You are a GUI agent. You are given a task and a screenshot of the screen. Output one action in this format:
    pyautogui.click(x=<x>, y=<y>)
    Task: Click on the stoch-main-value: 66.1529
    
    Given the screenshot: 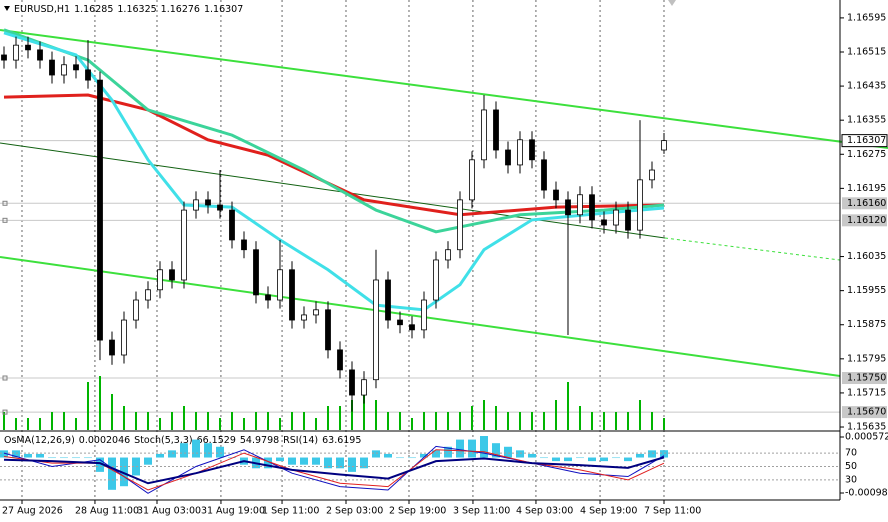 What is the action you would take?
    pyautogui.click(x=216, y=440)
    